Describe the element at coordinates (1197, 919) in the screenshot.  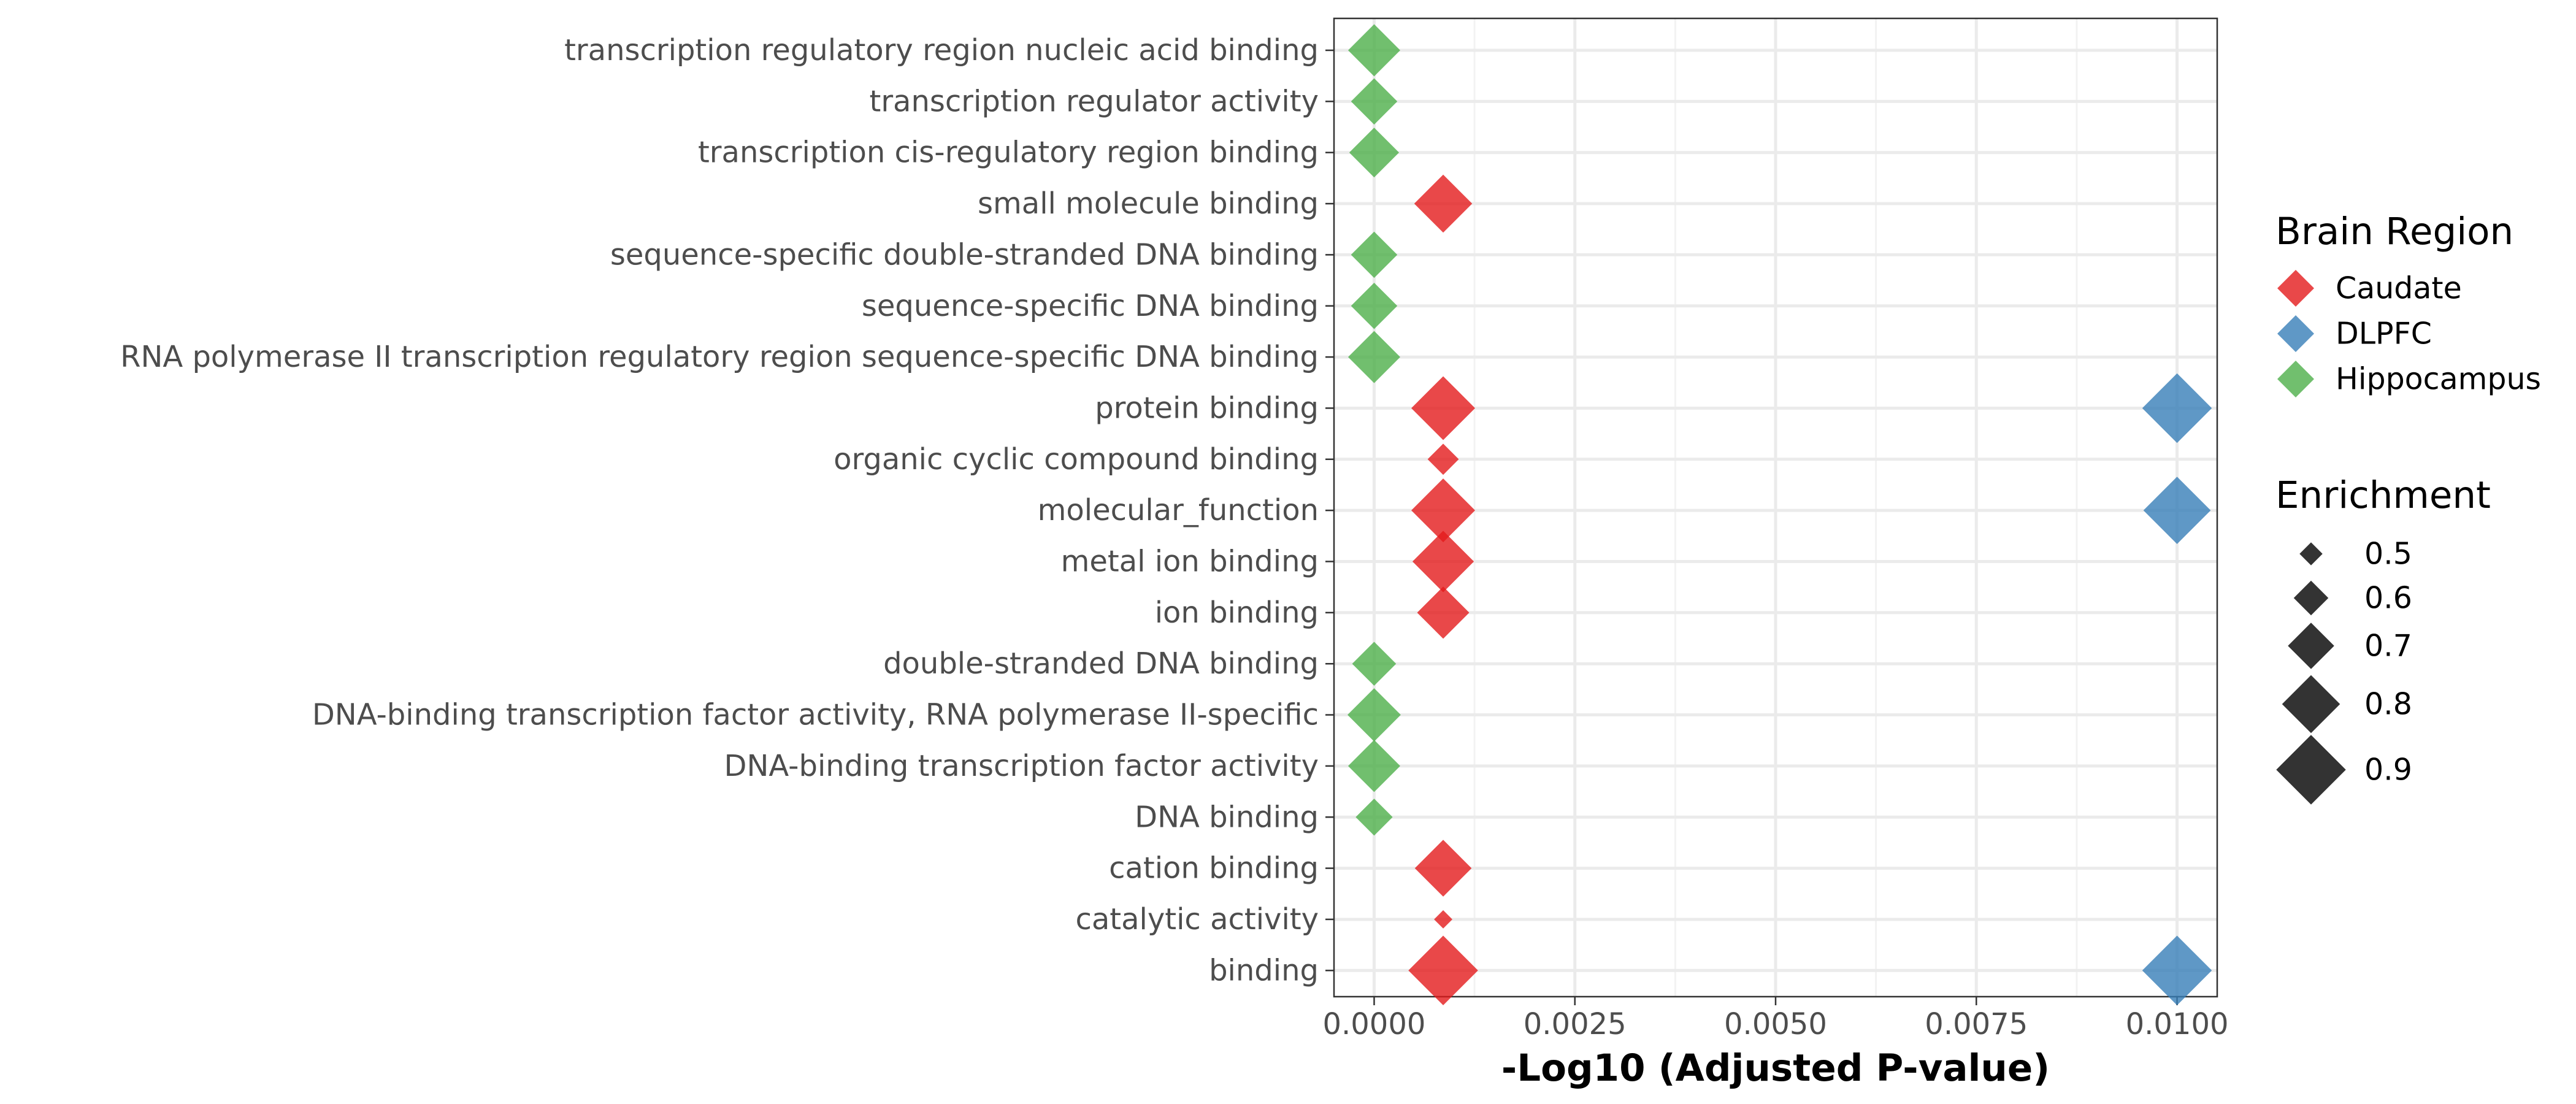
I see `y-tick-label: catalytic activity` at that location.